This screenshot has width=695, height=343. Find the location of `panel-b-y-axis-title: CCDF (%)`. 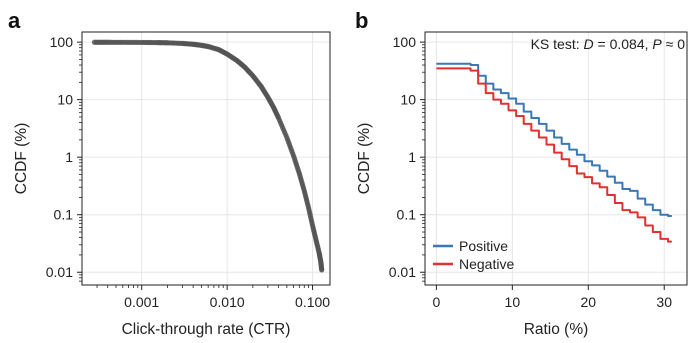

panel-b-y-axis-title: CCDF (%) is located at coordinates (364, 158).